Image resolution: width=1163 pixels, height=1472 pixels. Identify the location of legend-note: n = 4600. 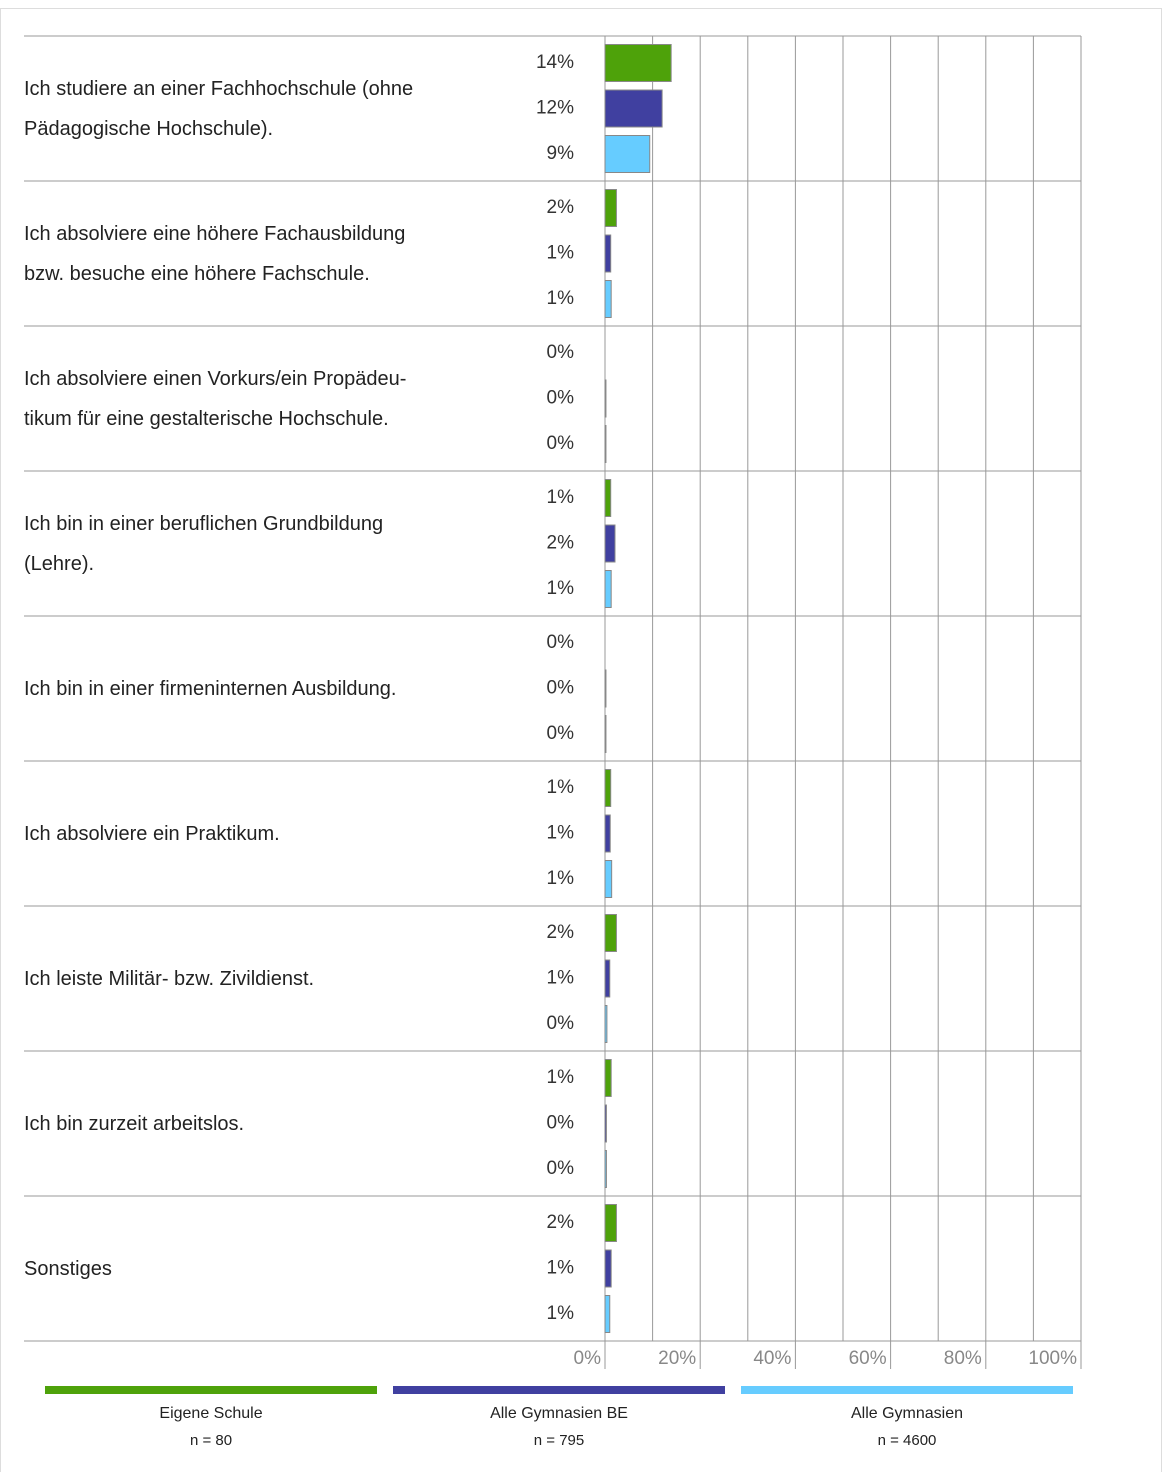
(907, 1440).